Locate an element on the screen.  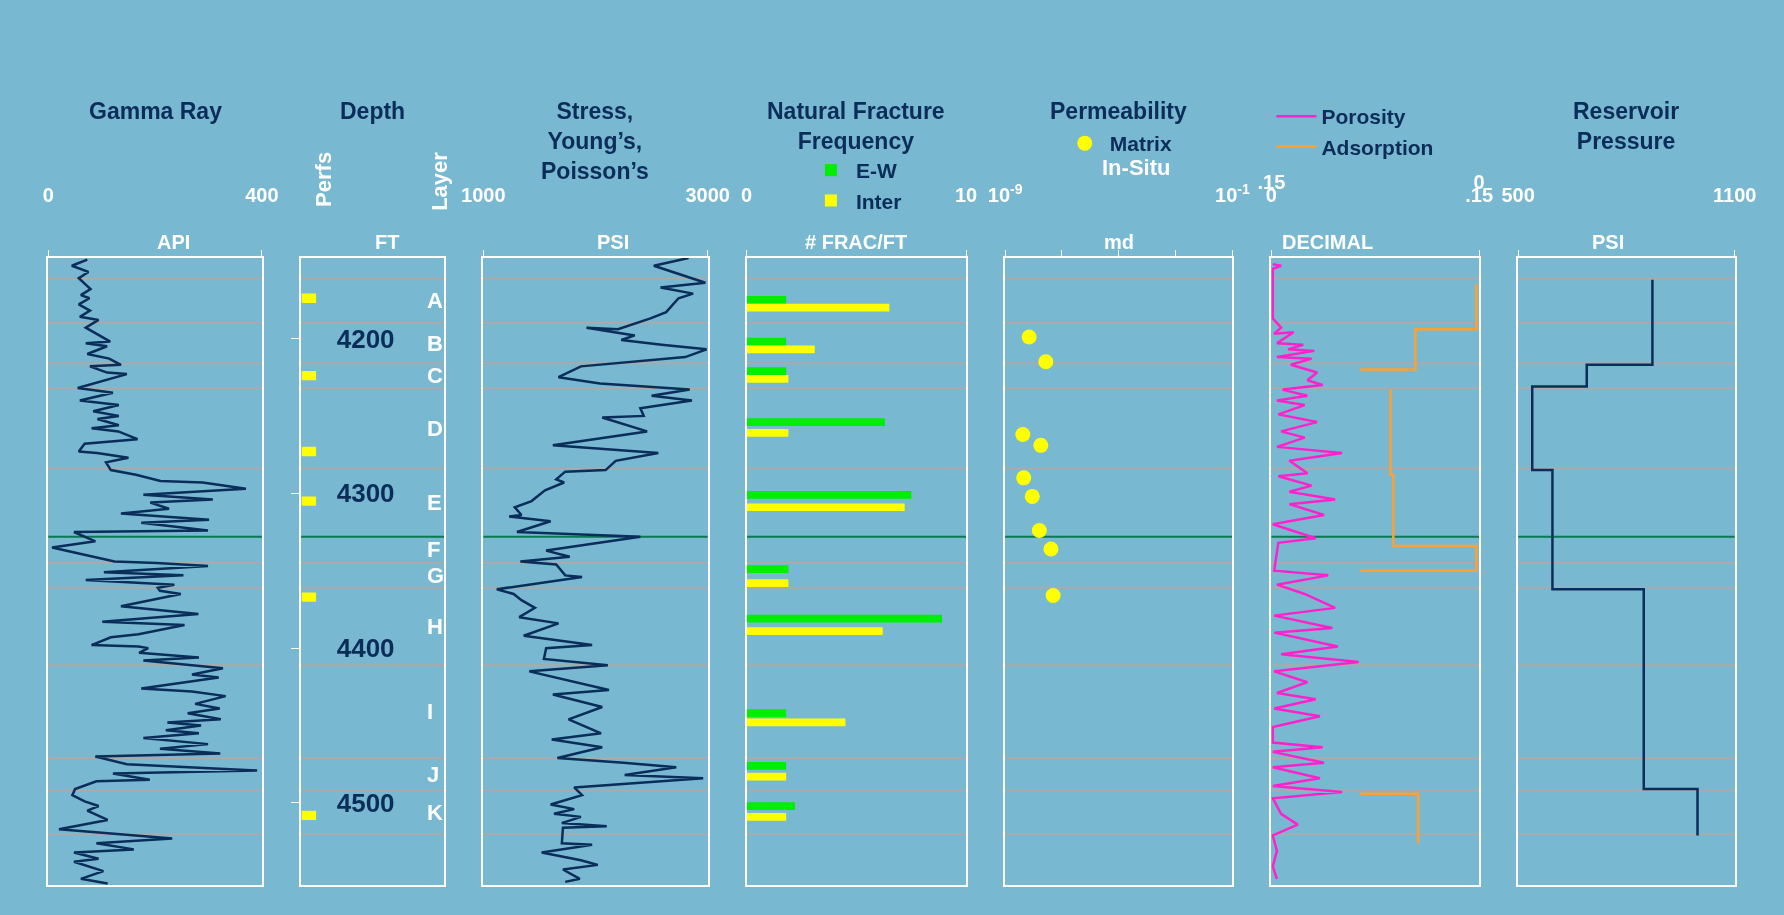
legend-label: Matrix is located at coordinates (1140, 144).